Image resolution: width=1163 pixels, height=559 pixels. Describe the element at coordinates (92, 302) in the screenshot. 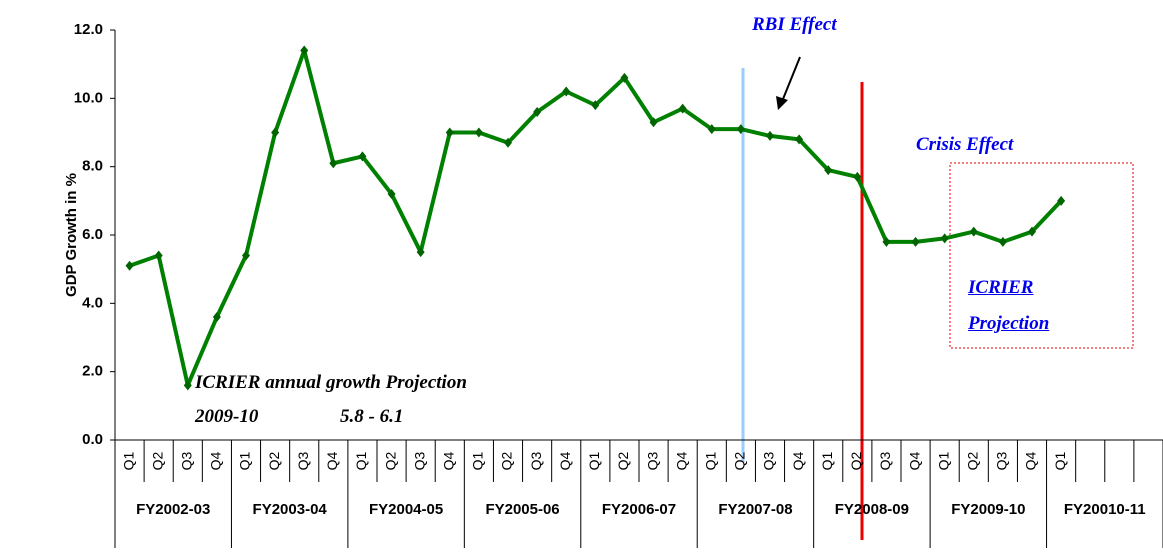

I see `y-tick-label: 4.0` at that location.